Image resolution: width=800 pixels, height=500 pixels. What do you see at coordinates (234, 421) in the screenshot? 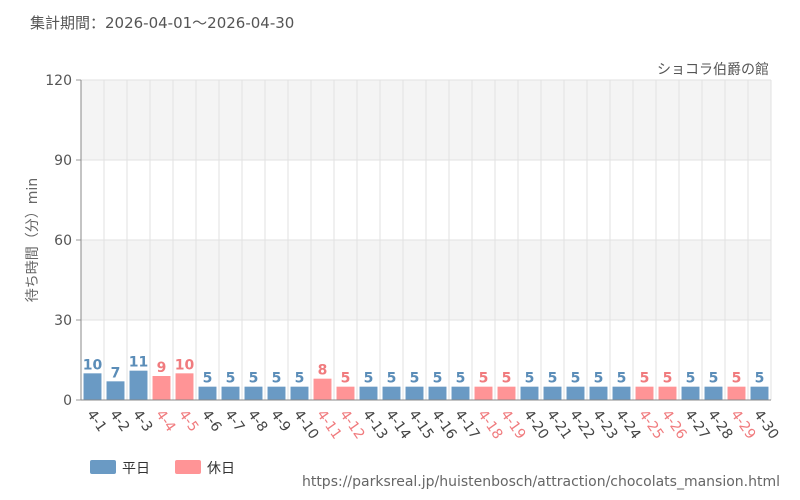
I see `x-tick-label: 4-7` at bounding box center [234, 421].